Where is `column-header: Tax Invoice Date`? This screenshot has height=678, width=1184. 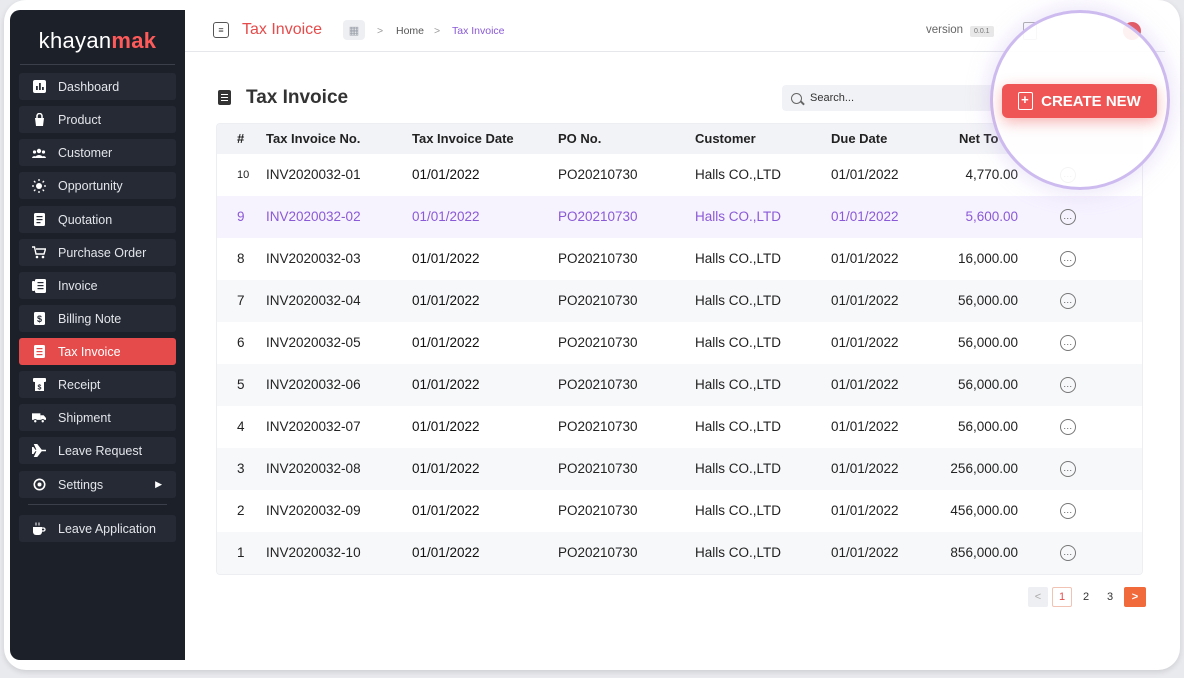 column-header: Tax Invoice Date is located at coordinates (463, 138).